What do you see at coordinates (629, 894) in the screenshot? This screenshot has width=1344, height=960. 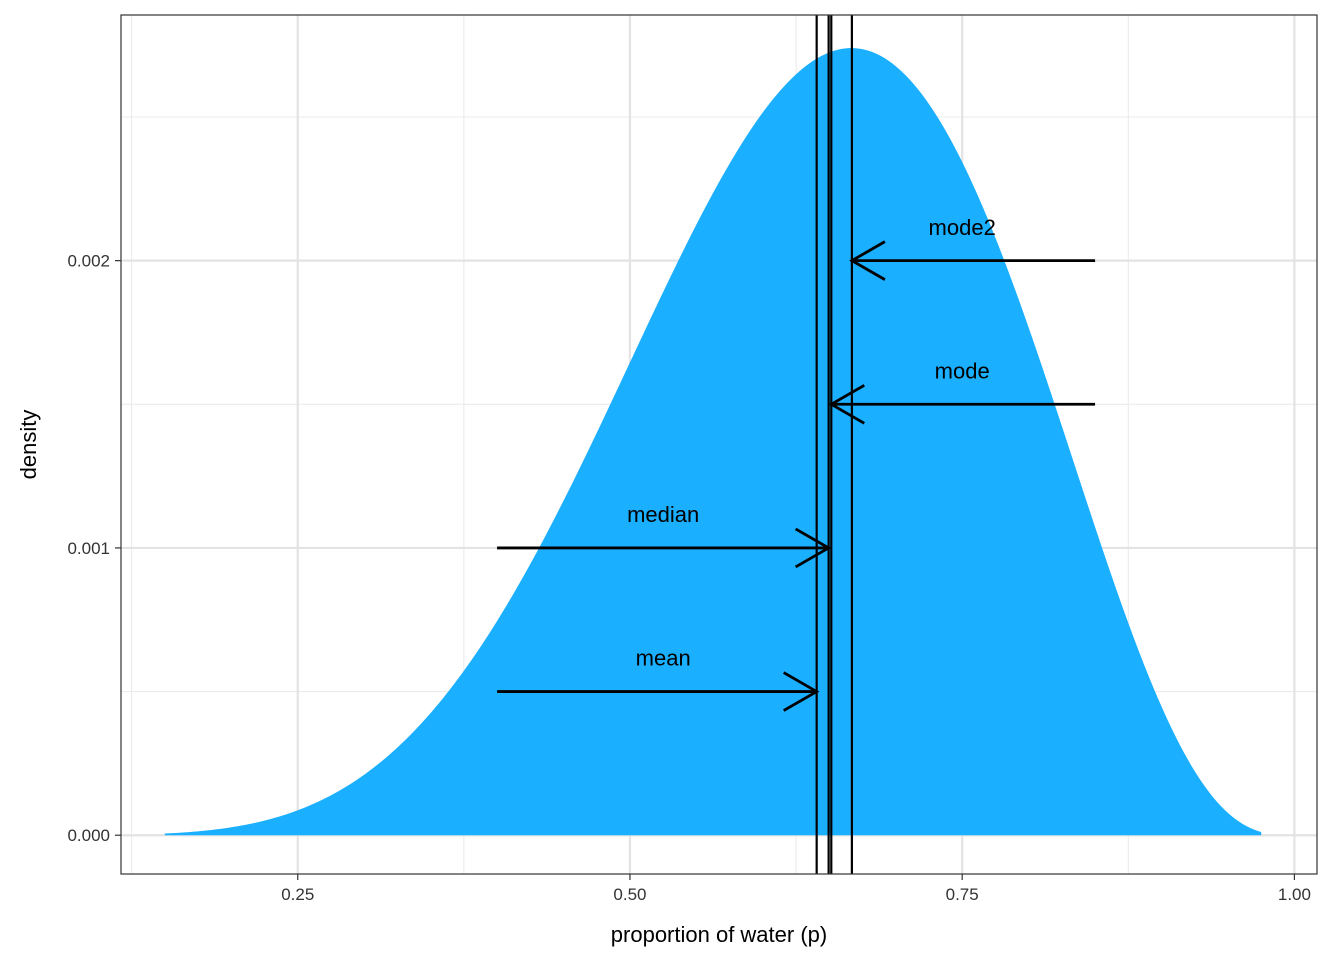 I see `x-tick-label: 0.50` at bounding box center [629, 894].